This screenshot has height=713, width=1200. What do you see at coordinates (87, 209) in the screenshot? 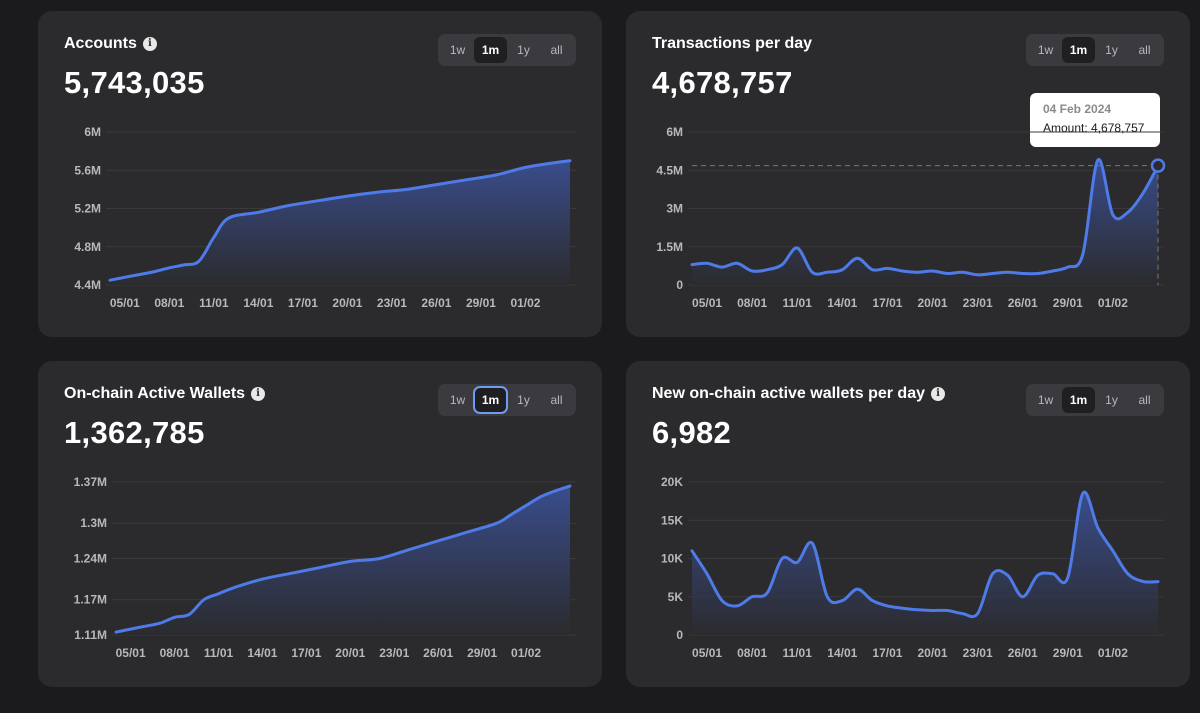
I see `y-tick-label: 5.2M` at bounding box center [87, 209].